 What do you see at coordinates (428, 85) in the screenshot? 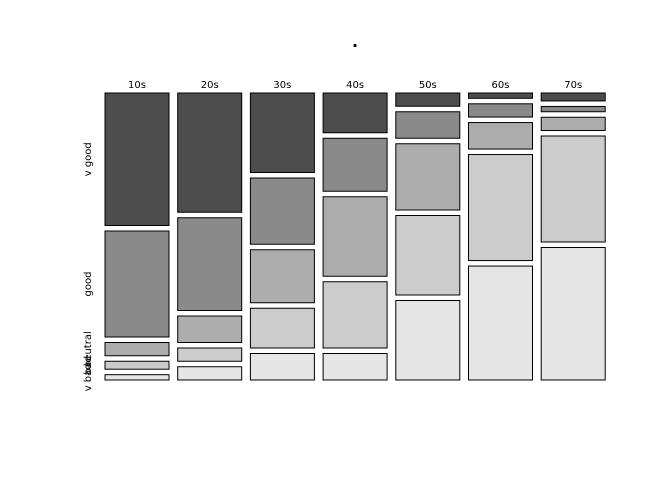
I see `column-label: 50s` at bounding box center [428, 85].